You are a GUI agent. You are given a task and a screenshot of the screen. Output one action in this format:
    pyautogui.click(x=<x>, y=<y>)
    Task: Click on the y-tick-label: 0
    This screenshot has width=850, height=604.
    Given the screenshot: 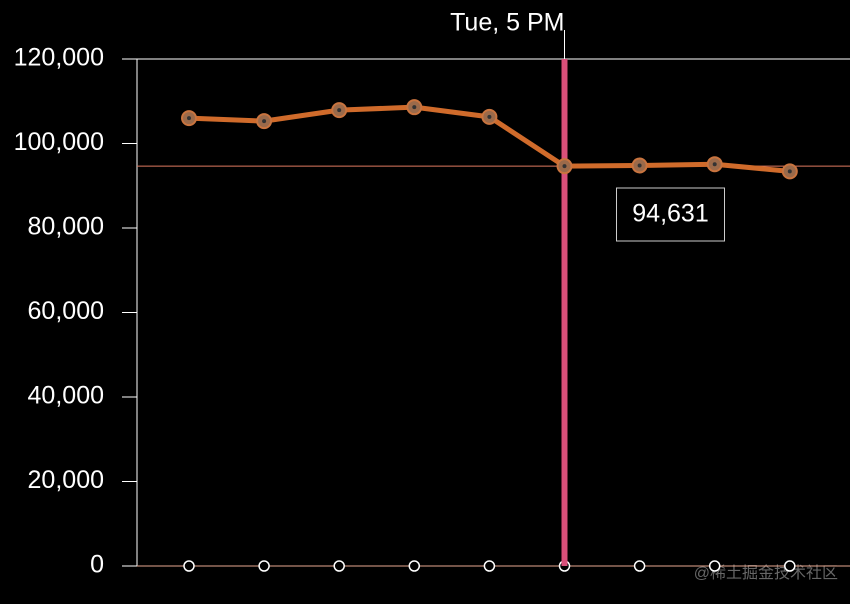 What is the action you would take?
    pyautogui.click(x=97, y=565)
    